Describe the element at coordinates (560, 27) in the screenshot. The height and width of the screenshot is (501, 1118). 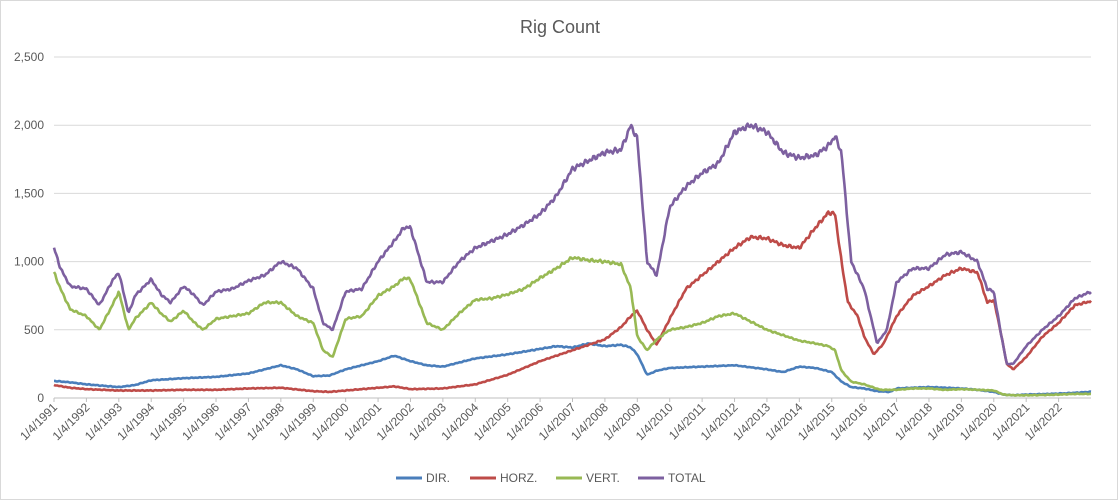
I see `chart-title: Rig Count` at that location.